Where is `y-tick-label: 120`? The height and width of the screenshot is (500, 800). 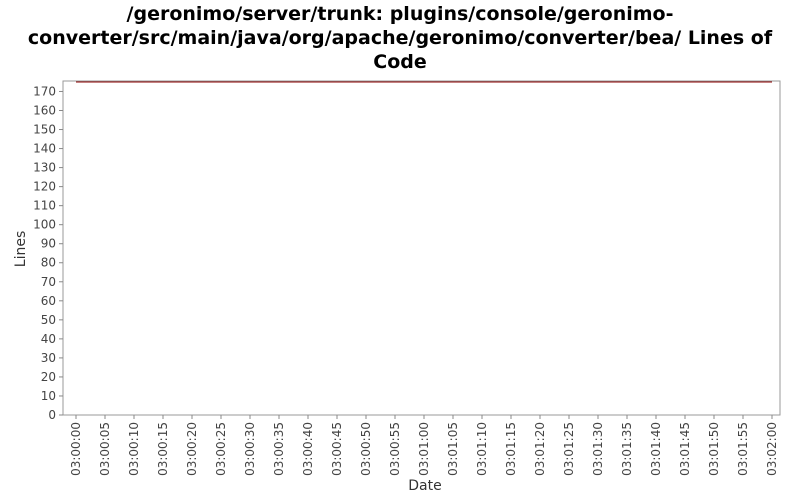
y-tick-label: 120 is located at coordinates (44, 187).